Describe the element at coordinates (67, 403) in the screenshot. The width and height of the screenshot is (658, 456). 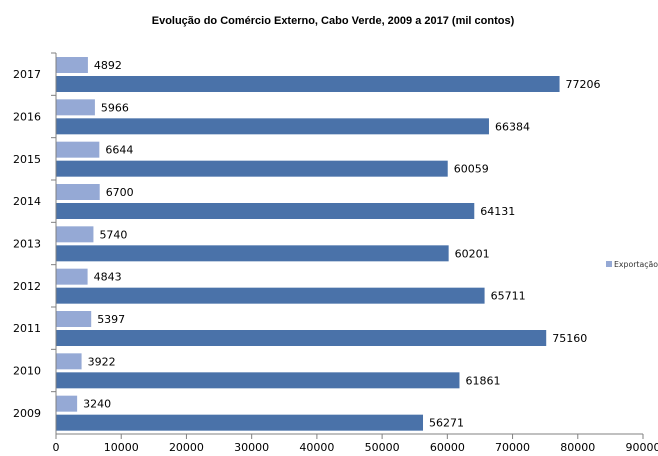
I see `export-bar-2009` at that location.